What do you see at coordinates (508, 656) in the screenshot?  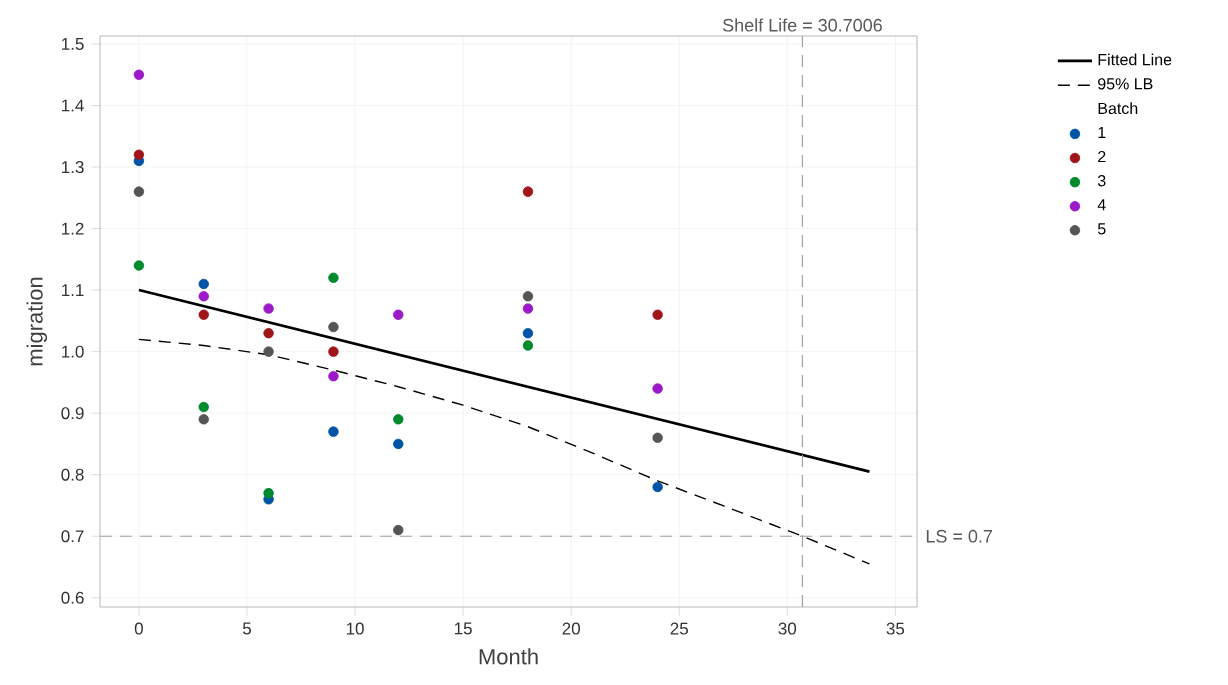 I see `x-axis-title: Month` at bounding box center [508, 656].